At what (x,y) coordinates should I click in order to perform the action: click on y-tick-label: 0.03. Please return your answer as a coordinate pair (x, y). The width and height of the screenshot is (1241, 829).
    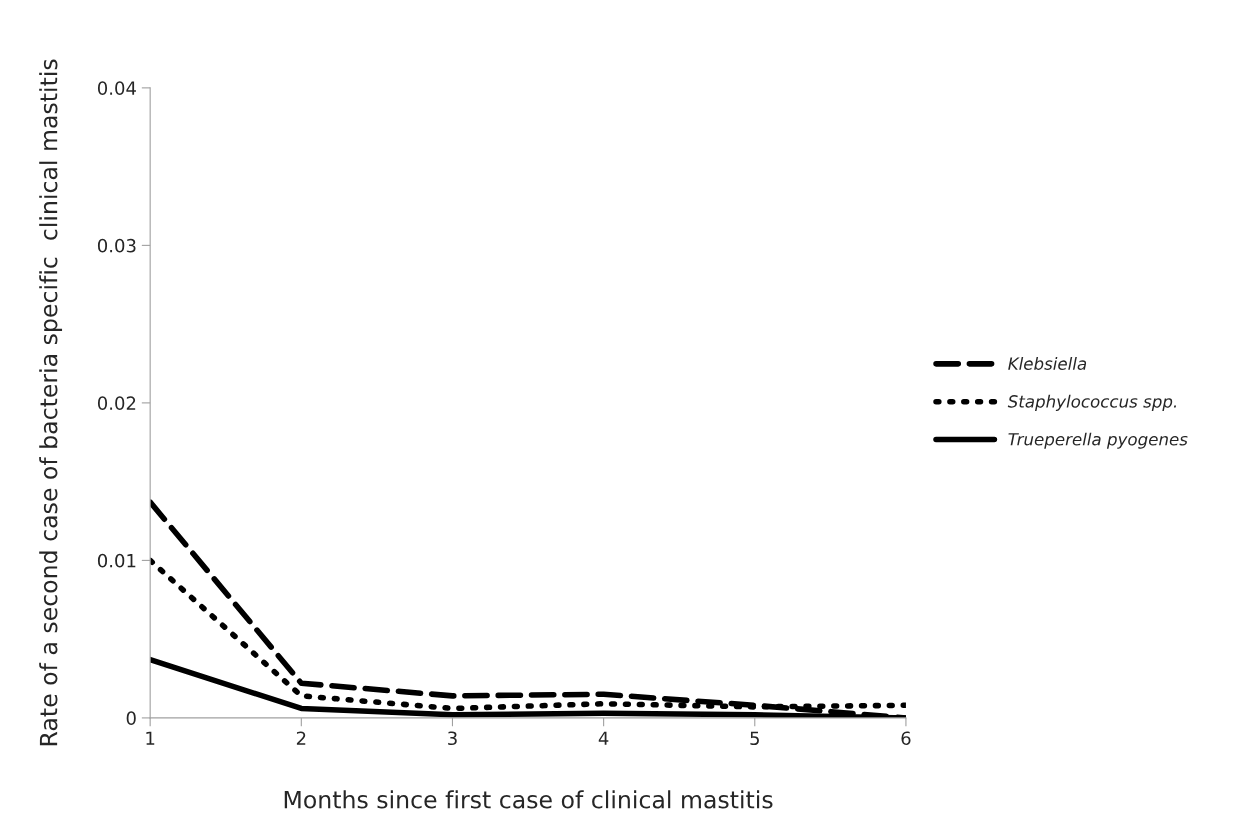
    Looking at the image, I should click on (116, 245).